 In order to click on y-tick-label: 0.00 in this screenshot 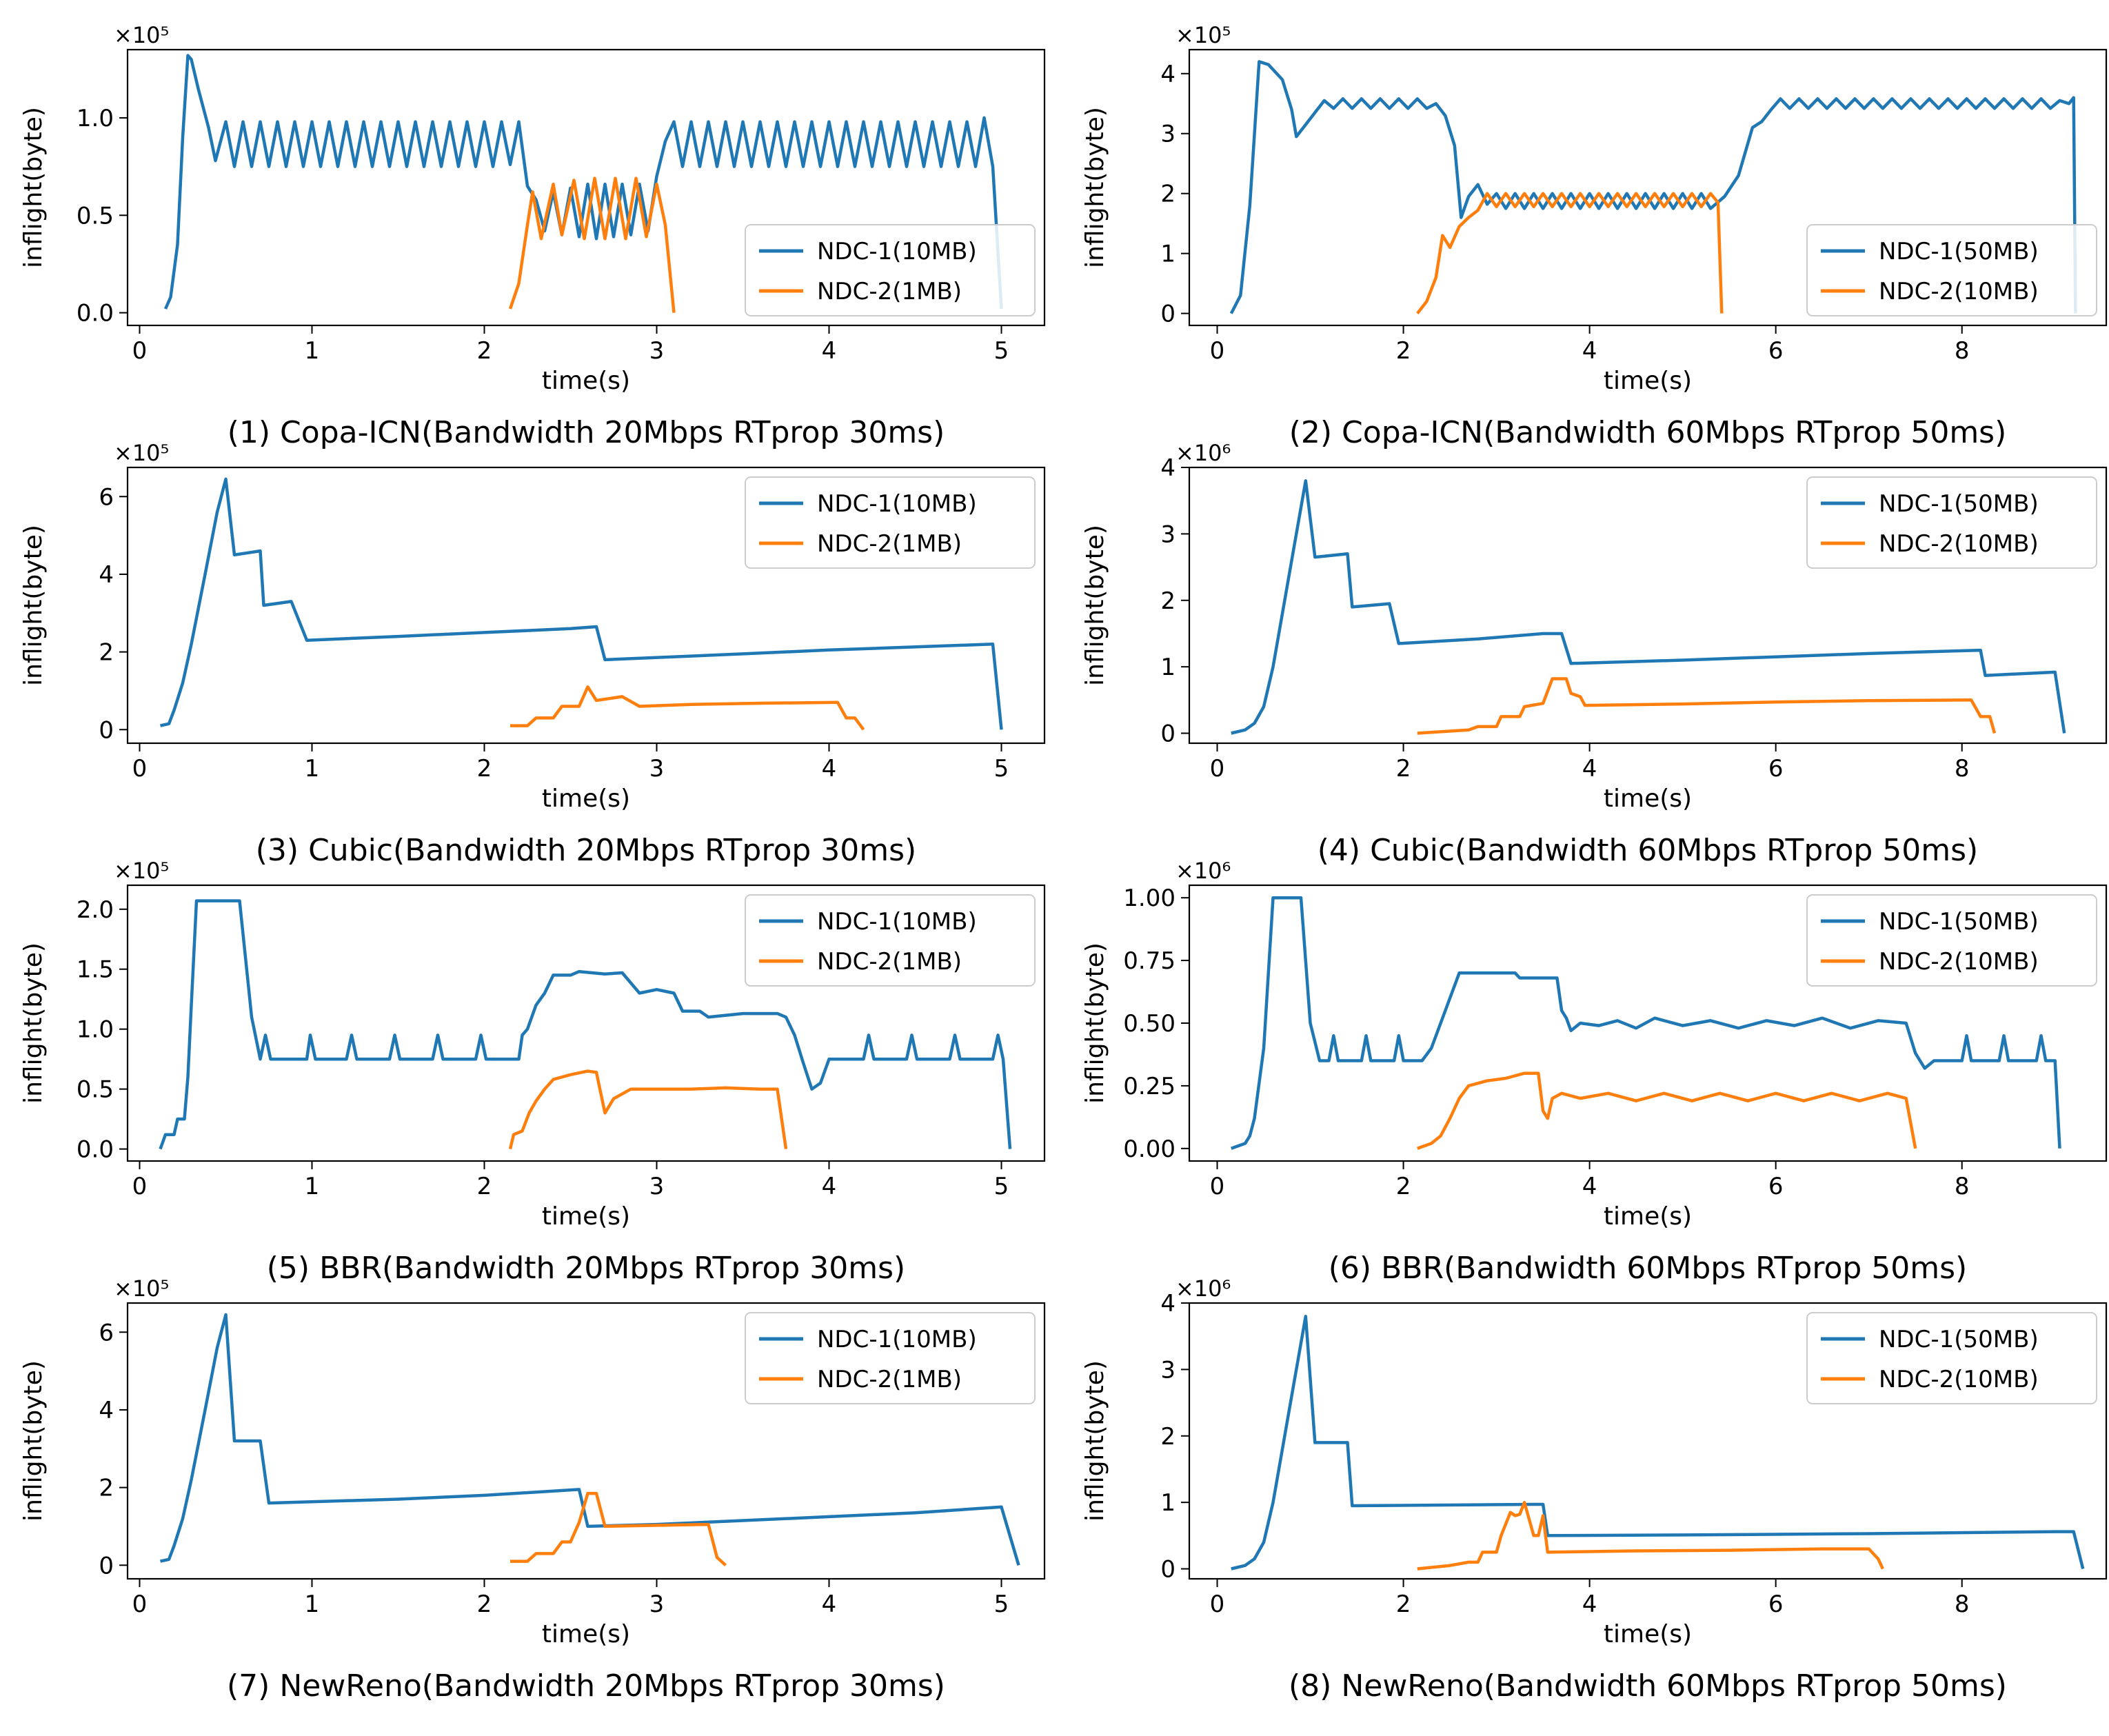, I will do `click(1149, 1149)`.